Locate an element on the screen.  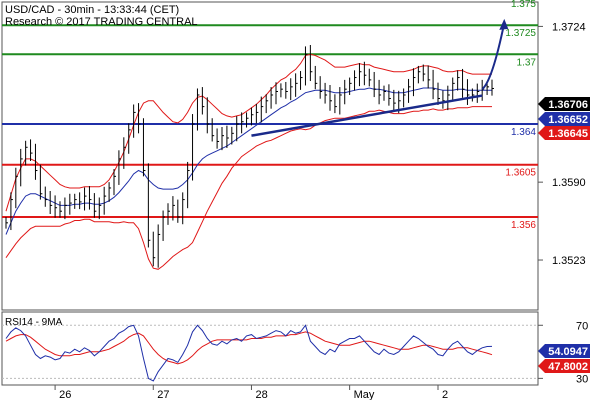
time-tick-label: May is located at coordinates (364, 394).